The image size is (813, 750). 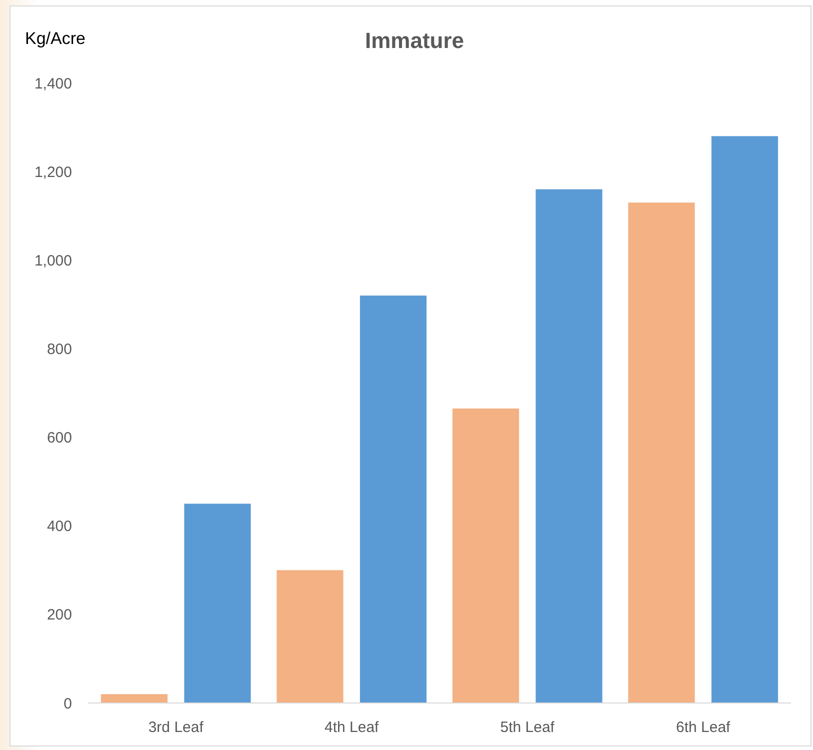 I want to click on y-tick-label: 1,000, so click(x=53, y=261).